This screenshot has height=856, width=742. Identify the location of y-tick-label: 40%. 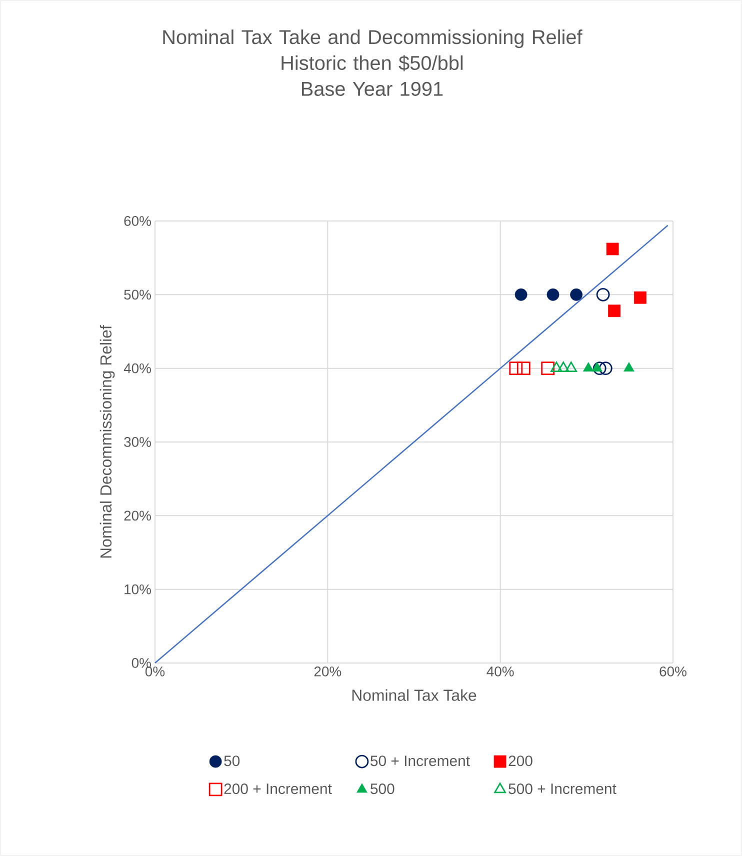
(137, 368).